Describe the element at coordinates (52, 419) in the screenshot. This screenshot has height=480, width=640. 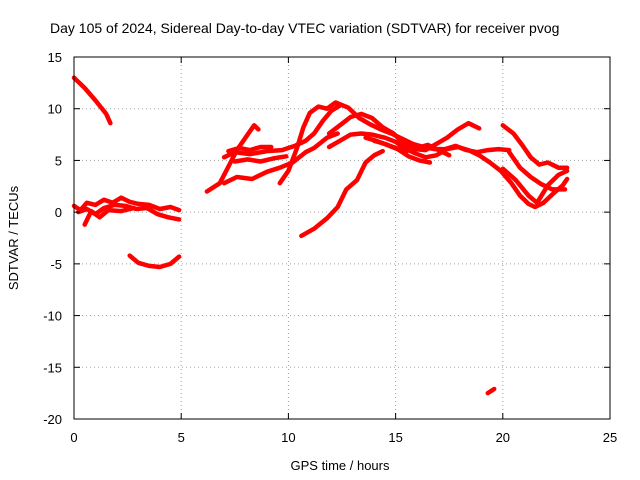
I see `y-tick-label: -20` at that location.